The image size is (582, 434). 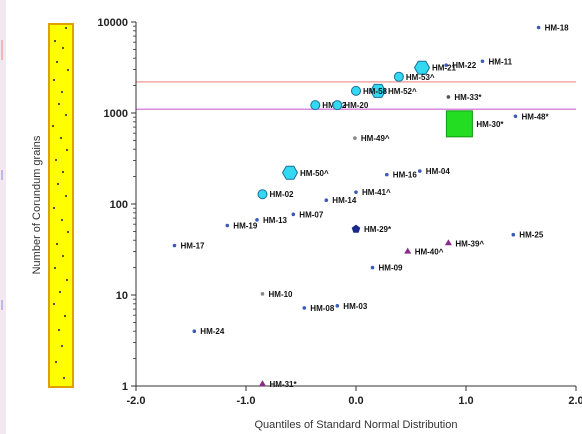 What do you see at coordinates (245, 226) in the screenshot?
I see `point-label: HM-19` at bounding box center [245, 226].